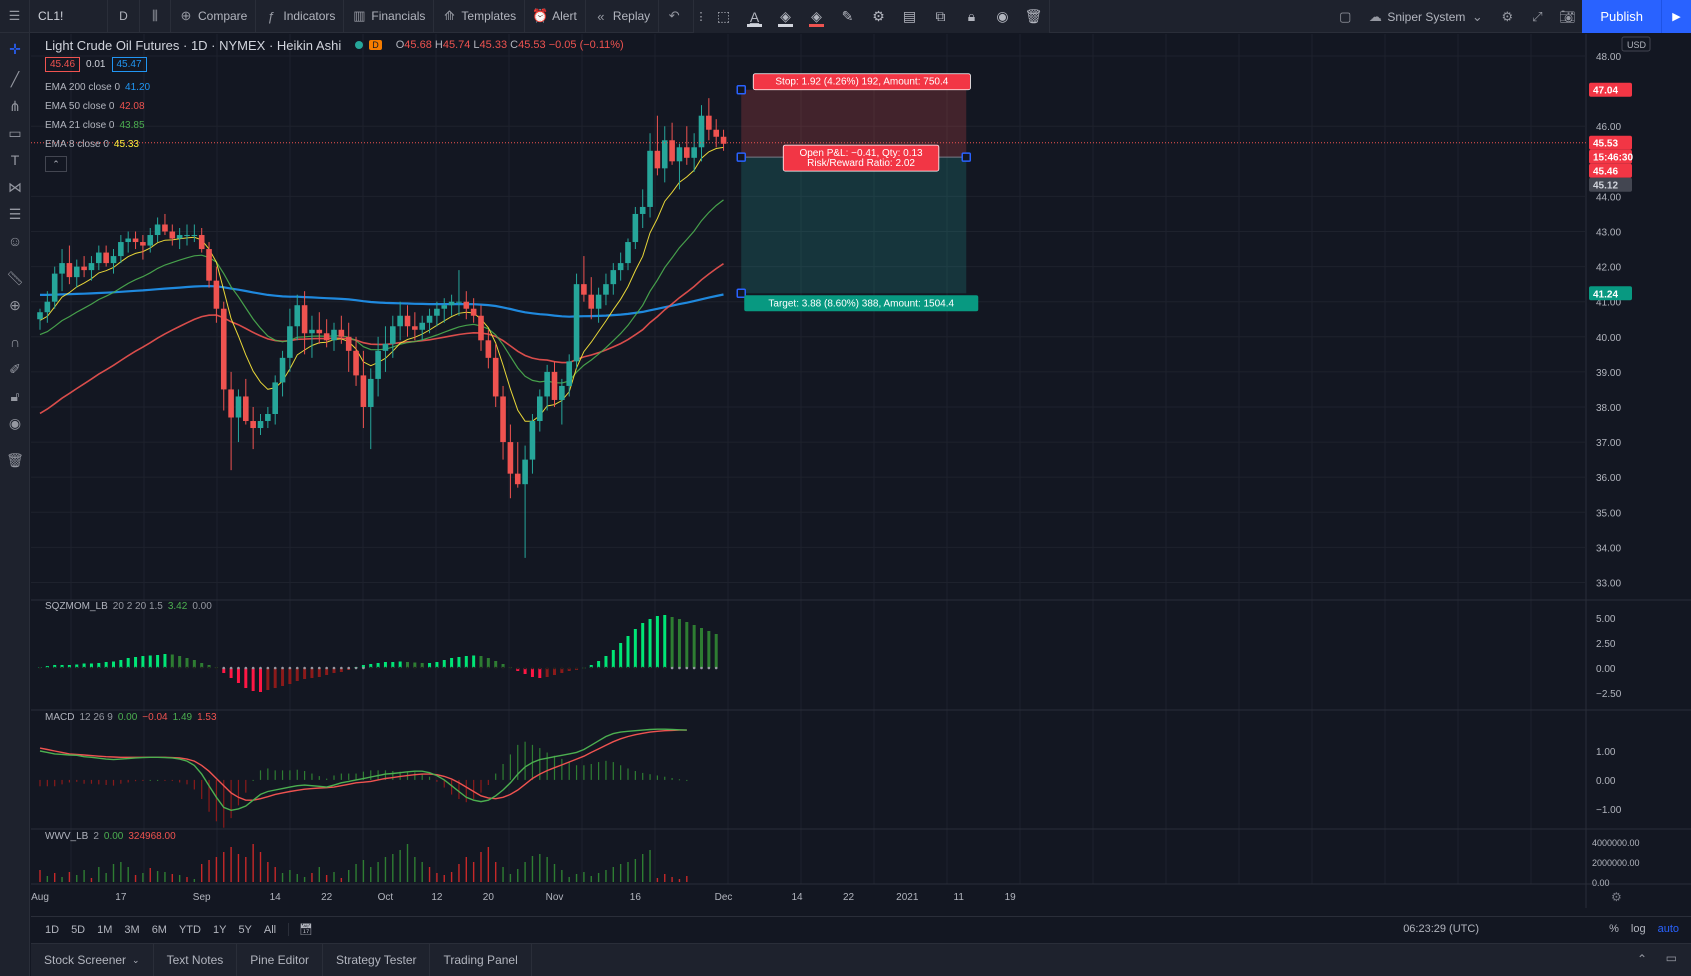 Image resolution: width=1691 pixels, height=976 pixels. Describe the element at coordinates (1608, 127) in the screenshot. I see `price-tick-label: 46.00` at that location.